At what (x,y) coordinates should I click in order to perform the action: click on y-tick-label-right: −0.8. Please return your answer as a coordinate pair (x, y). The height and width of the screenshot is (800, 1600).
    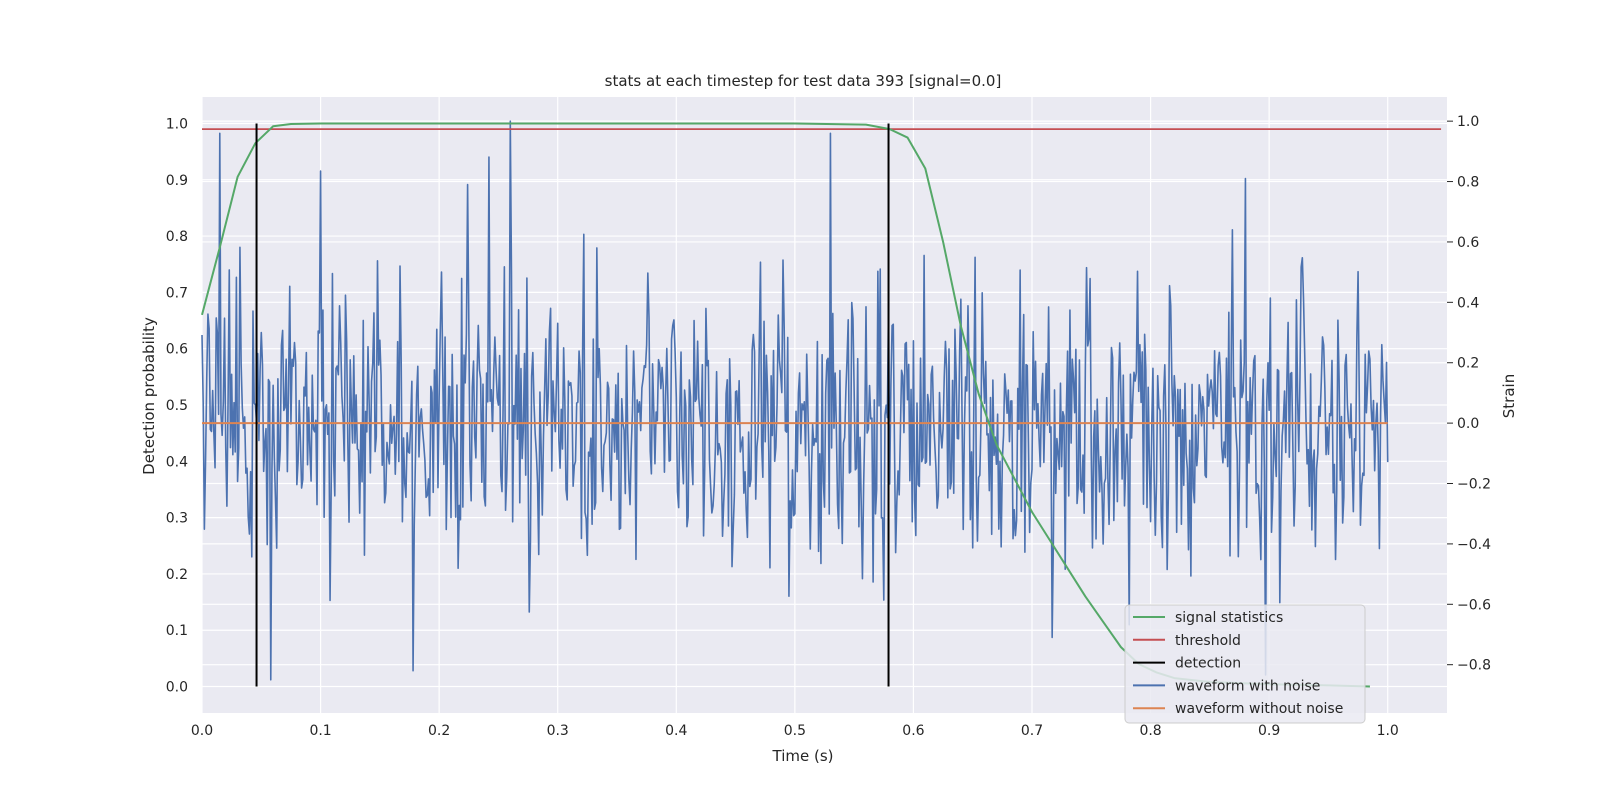
    Looking at the image, I should click on (1474, 666).